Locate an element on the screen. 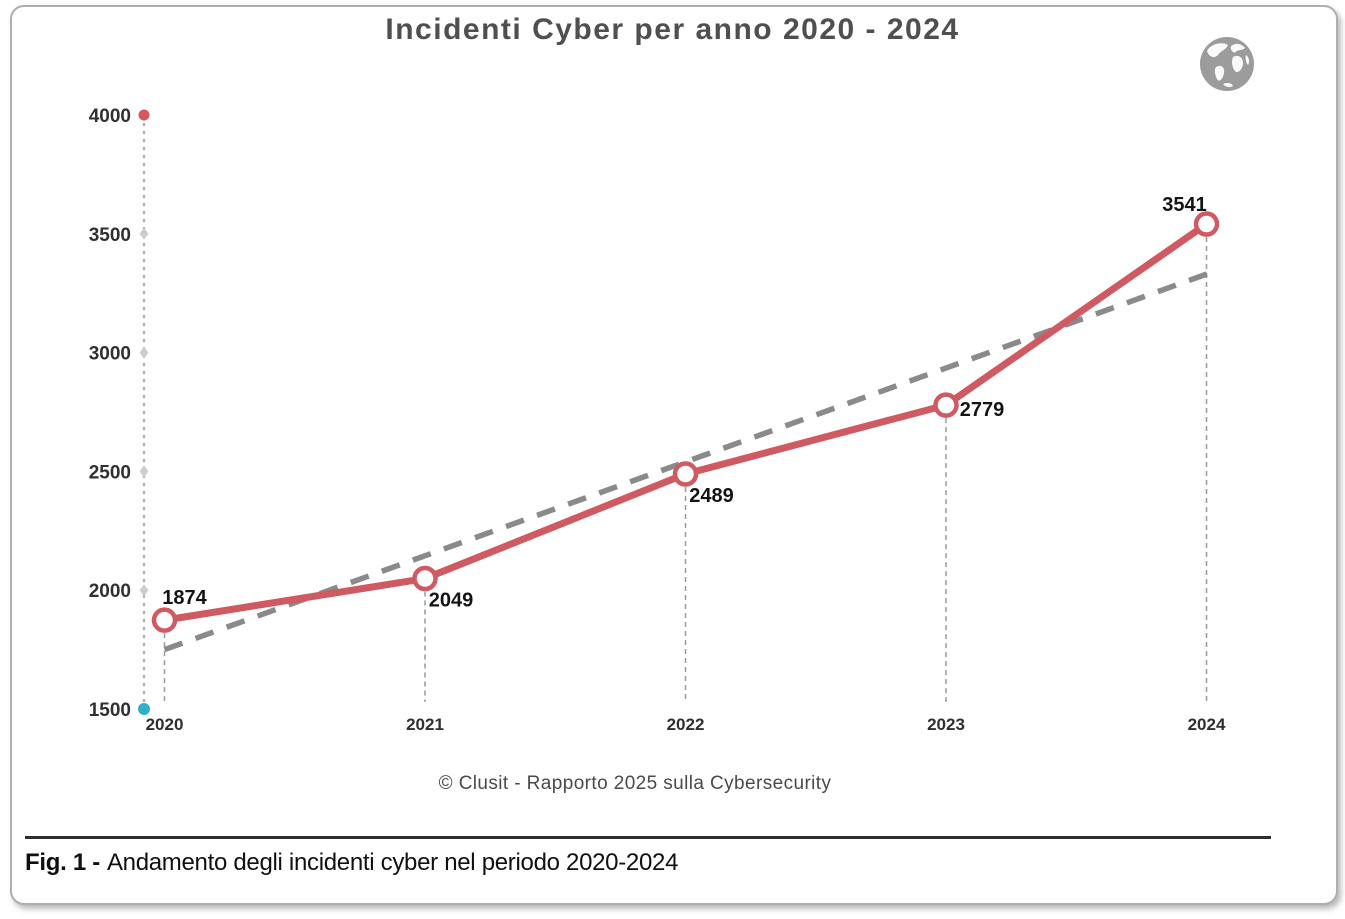 This screenshot has width=1345, height=919. data-label-2021: 2049 is located at coordinates (451, 601).